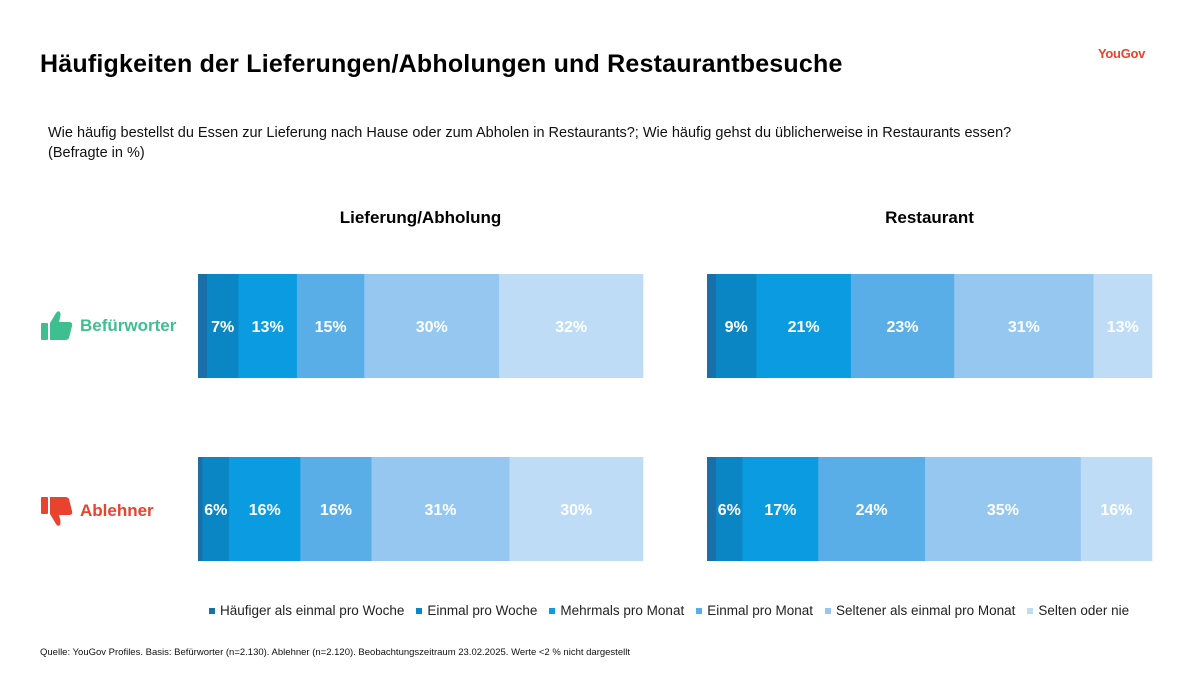 This screenshot has height=675, width=1200. I want to click on data-label: 7%, so click(222, 327).